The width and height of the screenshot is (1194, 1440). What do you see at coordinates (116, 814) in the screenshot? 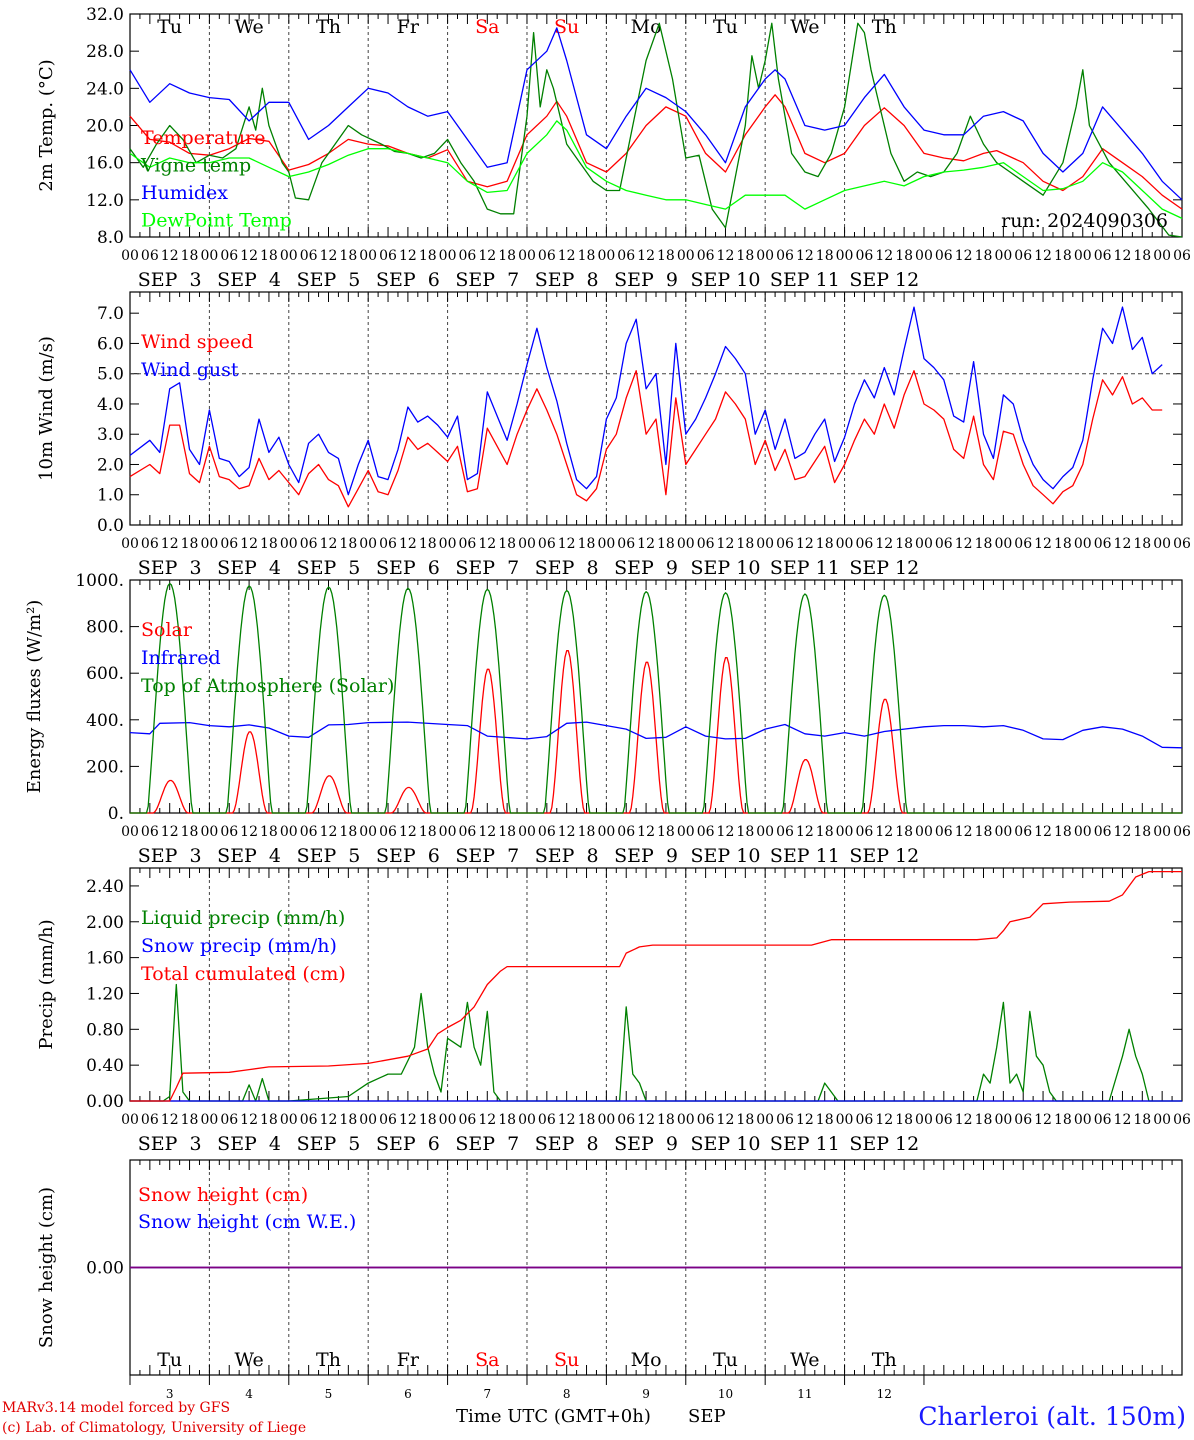
I see `y-tick-label: 0.` at bounding box center [116, 814].